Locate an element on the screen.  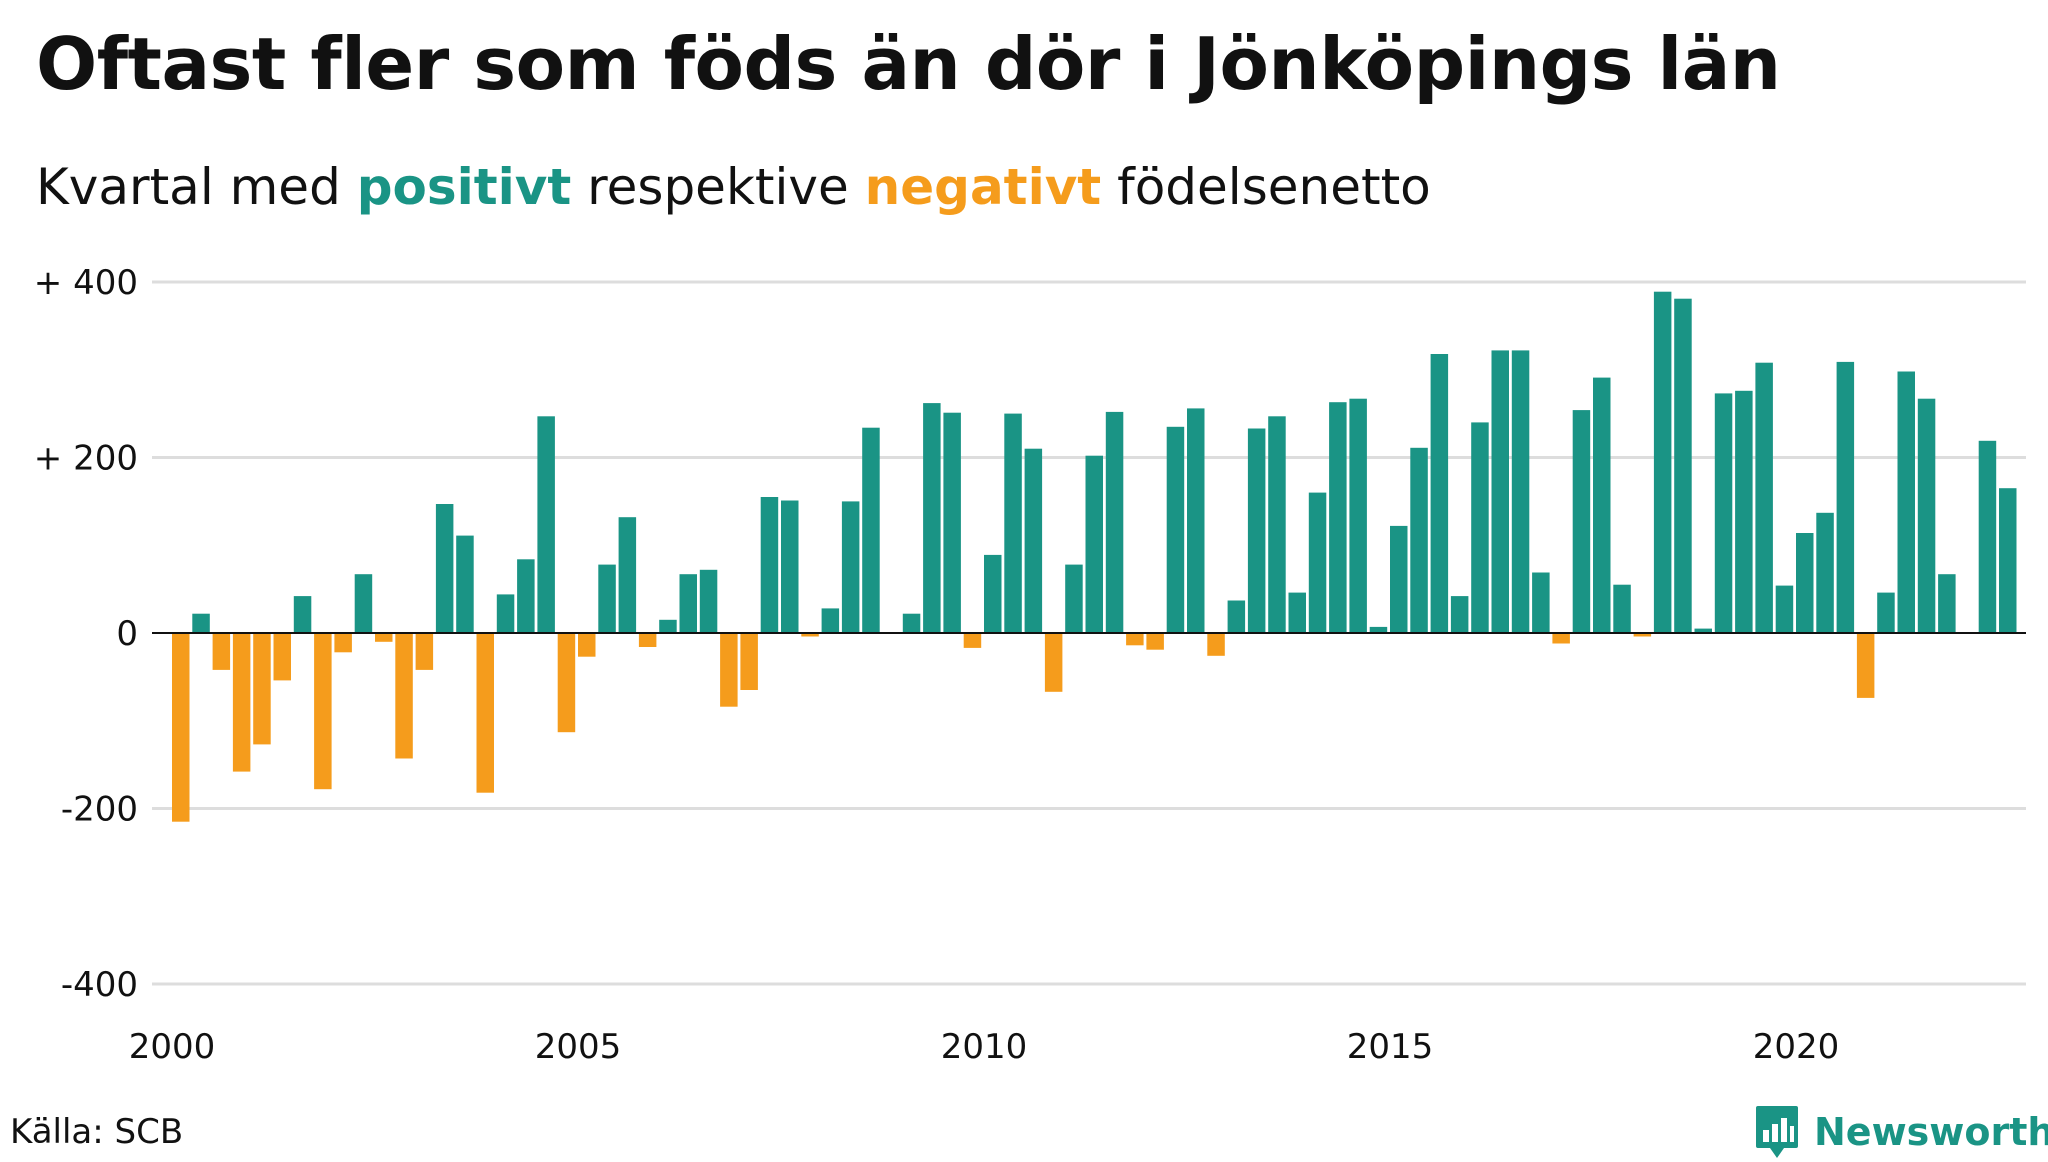
bar-2011-q2 is located at coordinates (1094, 544).